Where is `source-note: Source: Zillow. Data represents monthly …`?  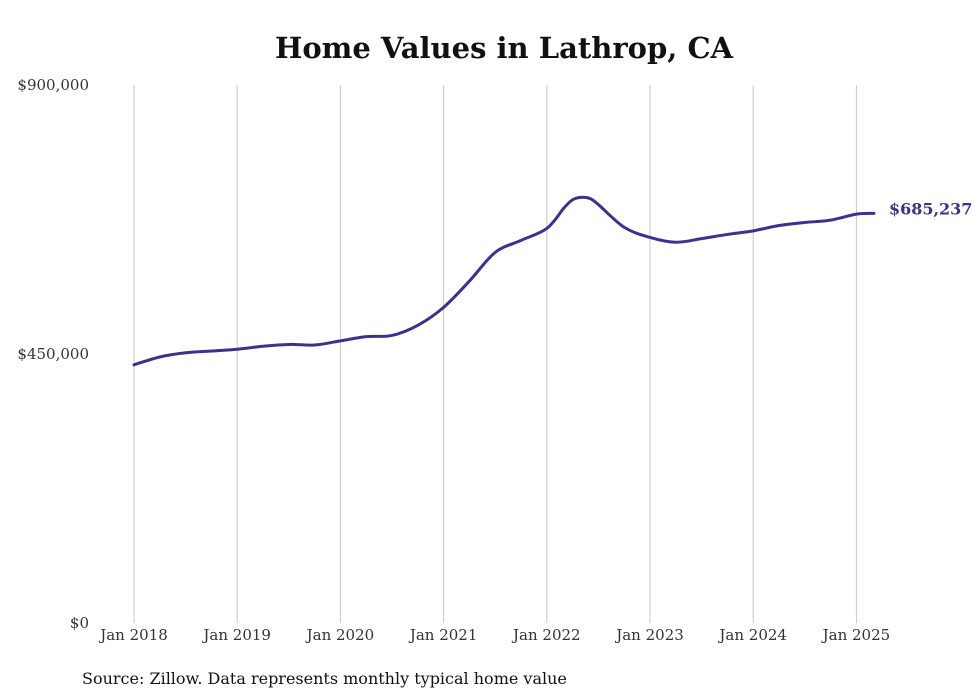 source-note: Source: Zillow. Data represents monthly … is located at coordinates (324, 678).